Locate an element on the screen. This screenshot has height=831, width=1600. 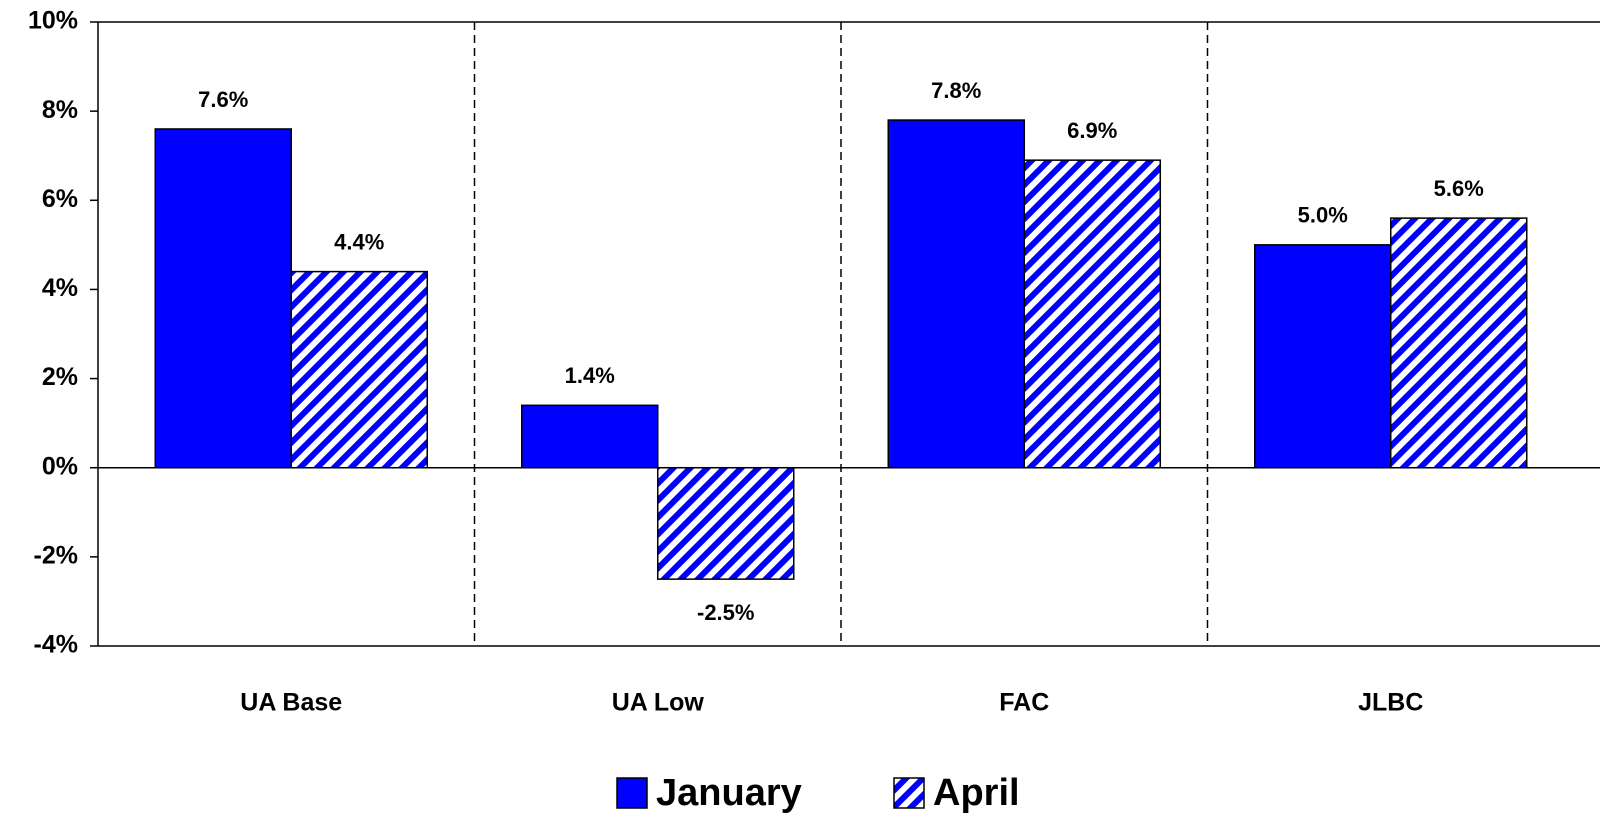
y-tick-label: 8% is located at coordinates (60, 110).